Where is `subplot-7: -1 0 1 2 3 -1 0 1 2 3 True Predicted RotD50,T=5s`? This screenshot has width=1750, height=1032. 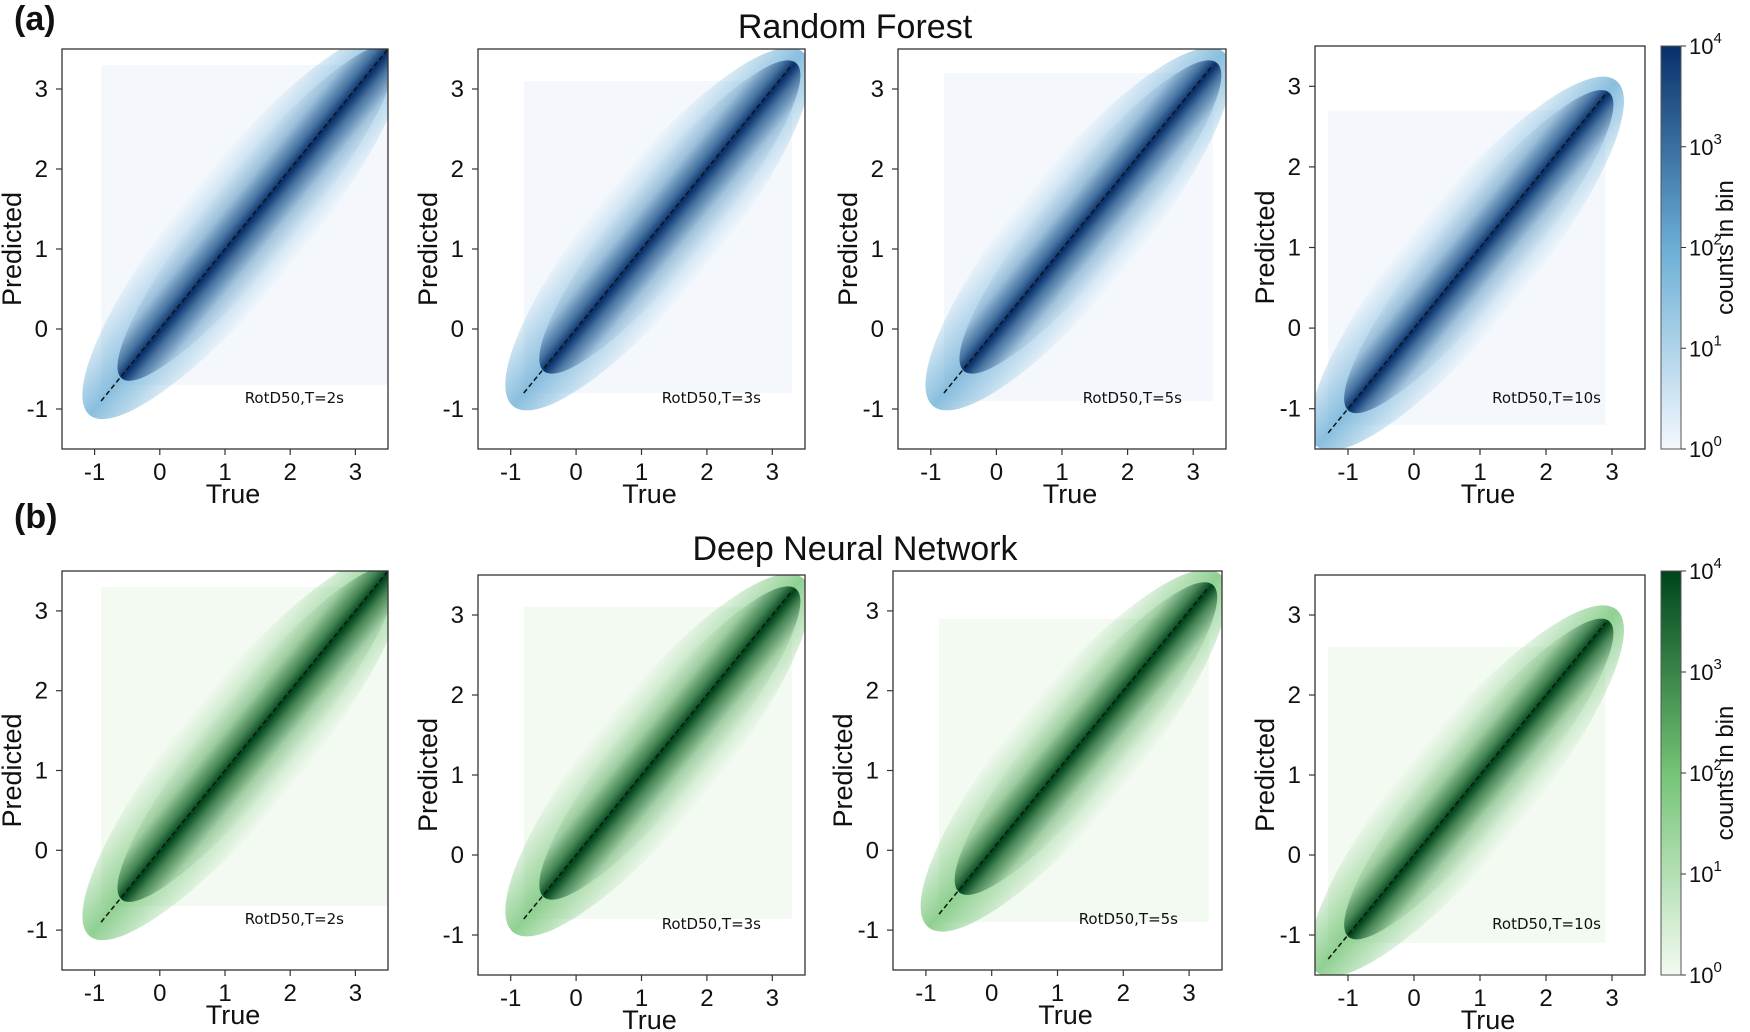 subplot-7: -1 0 1 2 3 -1 0 1 2 3 True Predicted RotD50,T=5s is located at coordinates (1025, 800).